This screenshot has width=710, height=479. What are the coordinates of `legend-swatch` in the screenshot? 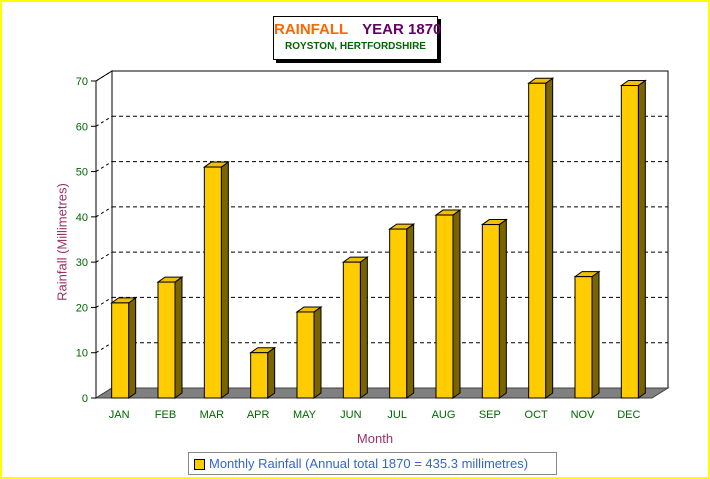 It's located at (199, 464).